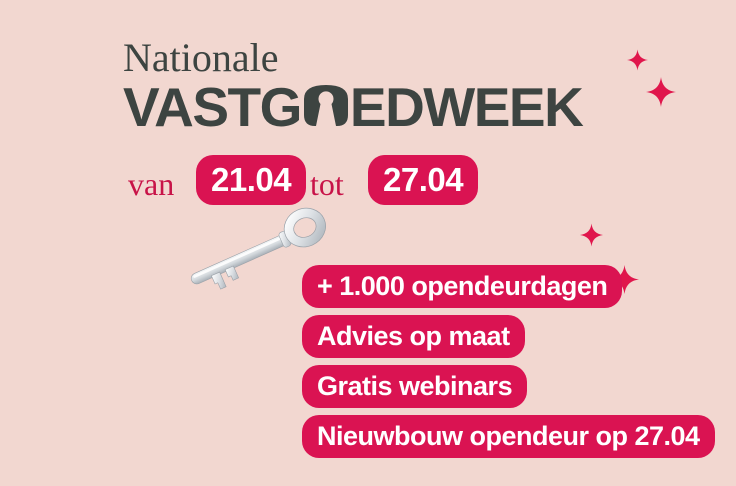  I want to click on title-vastgoed-suffix: EDWEEK, so click(466, 107).